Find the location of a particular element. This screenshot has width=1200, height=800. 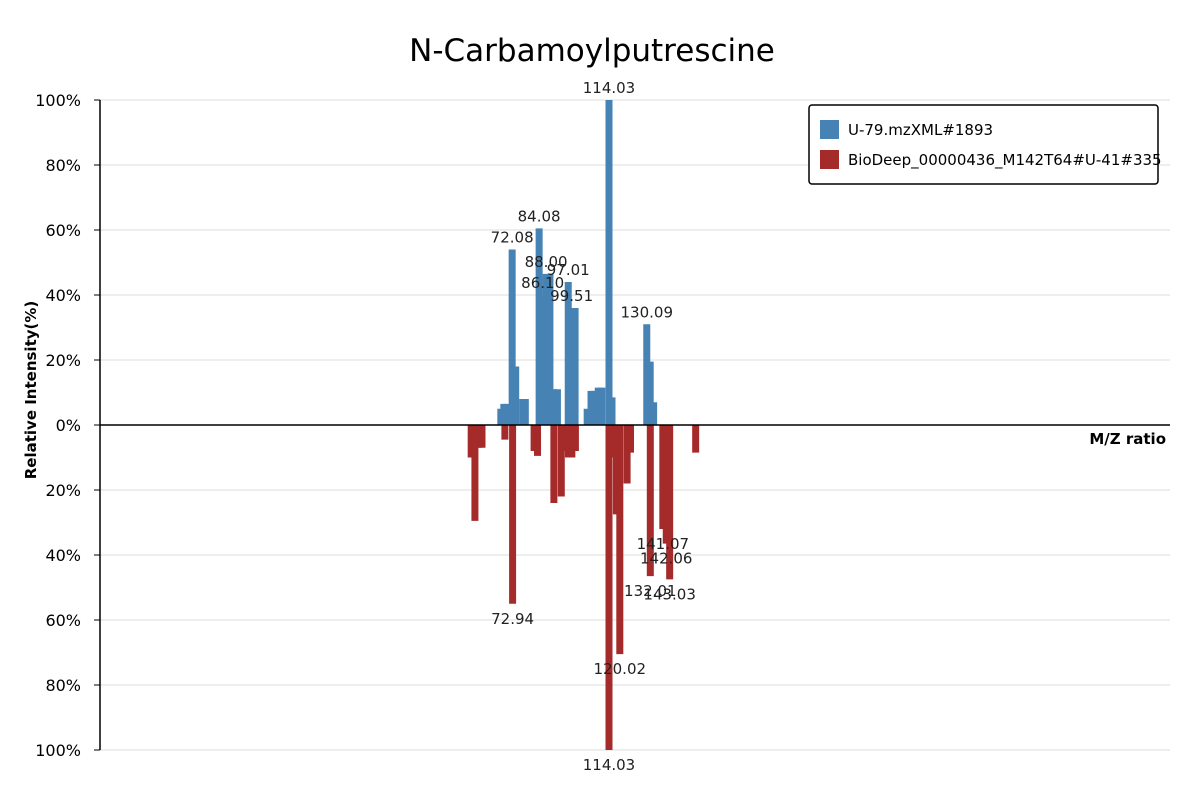

query-peak-label: 130.09 is located at coordinates (647, 312).